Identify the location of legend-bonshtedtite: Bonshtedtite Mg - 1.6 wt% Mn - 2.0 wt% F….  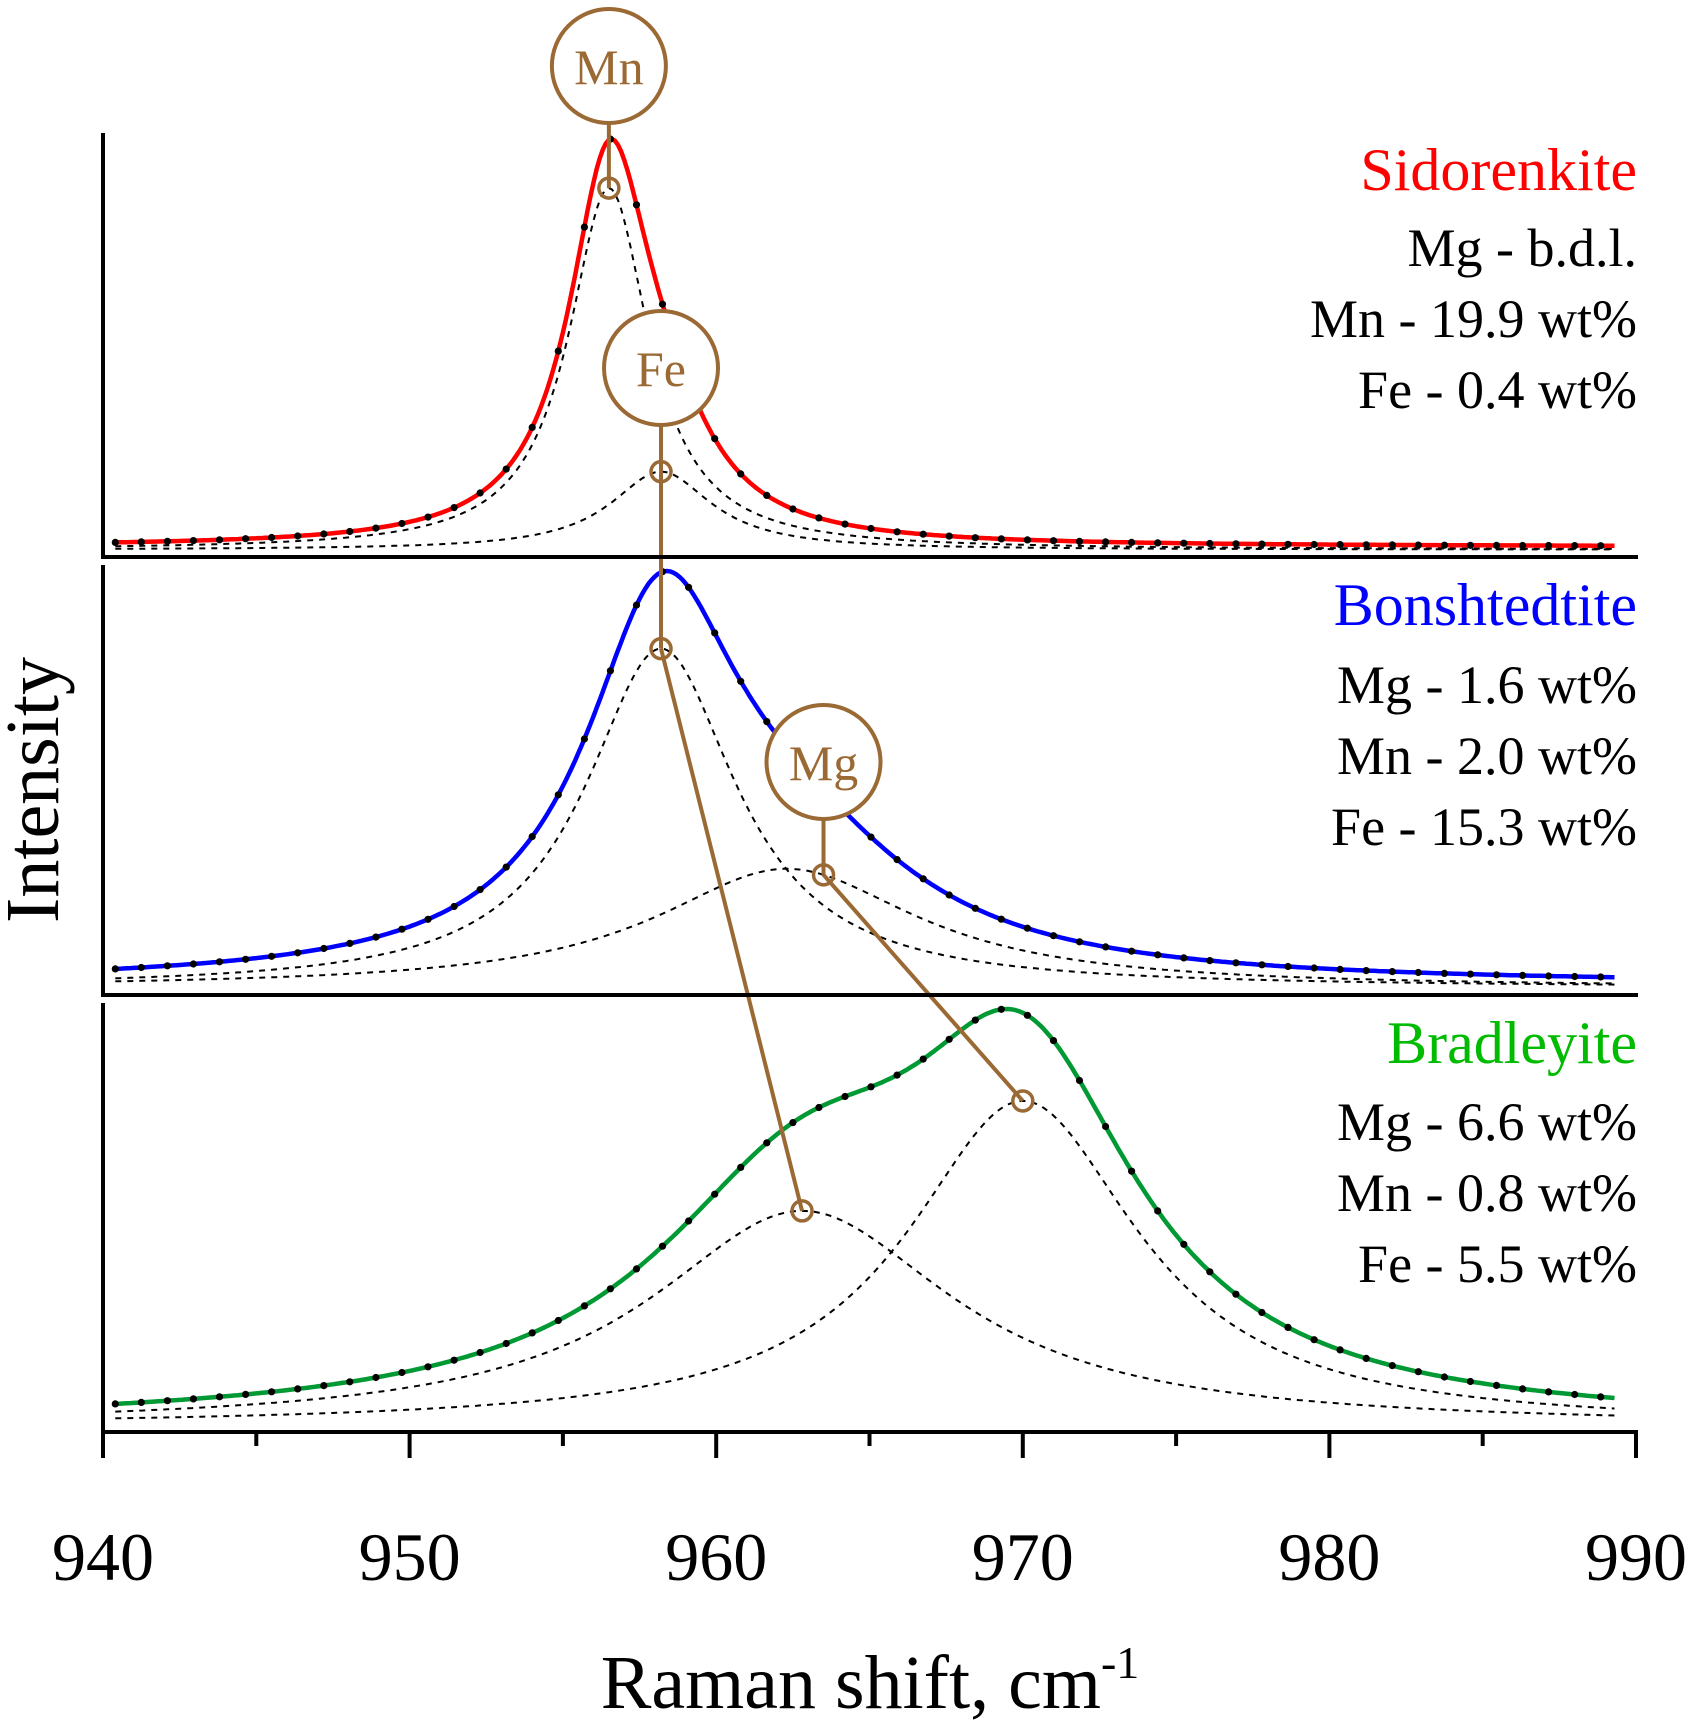
(1484, 714).